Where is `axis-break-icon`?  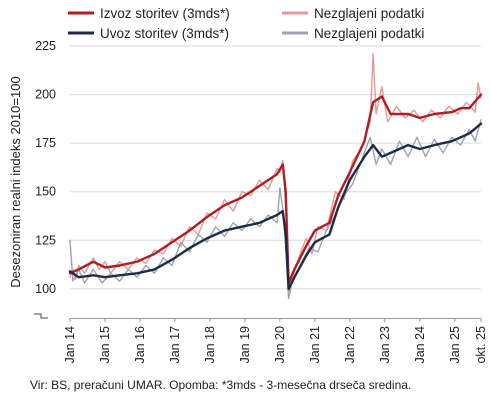 axis-break-icon is located at coordinates (41, 316).